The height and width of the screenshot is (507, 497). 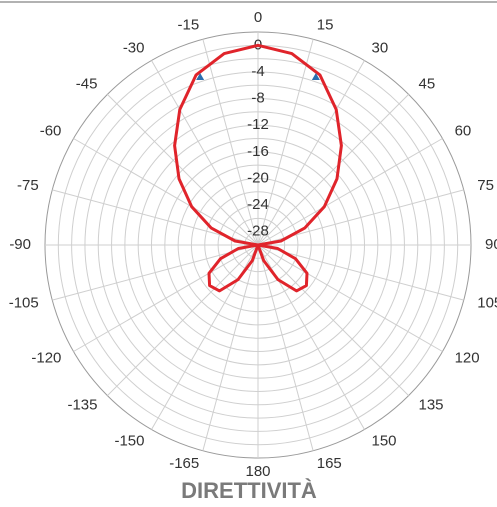 What do you see at coordinates (258, 231) in the screenshot?
I see `radial-tick-label: -28` at bounding box center [258, 231].